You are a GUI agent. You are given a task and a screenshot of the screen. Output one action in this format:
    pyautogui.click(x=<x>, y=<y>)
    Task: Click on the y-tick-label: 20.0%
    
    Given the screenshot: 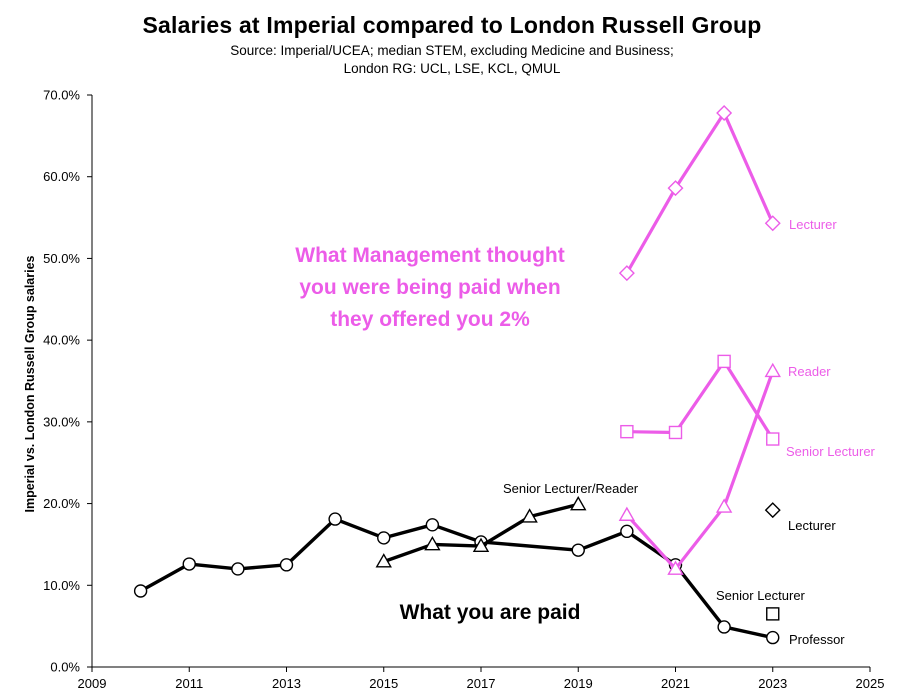 What is the action you would take?
    pyautogui.click(x=61, y=503)
    